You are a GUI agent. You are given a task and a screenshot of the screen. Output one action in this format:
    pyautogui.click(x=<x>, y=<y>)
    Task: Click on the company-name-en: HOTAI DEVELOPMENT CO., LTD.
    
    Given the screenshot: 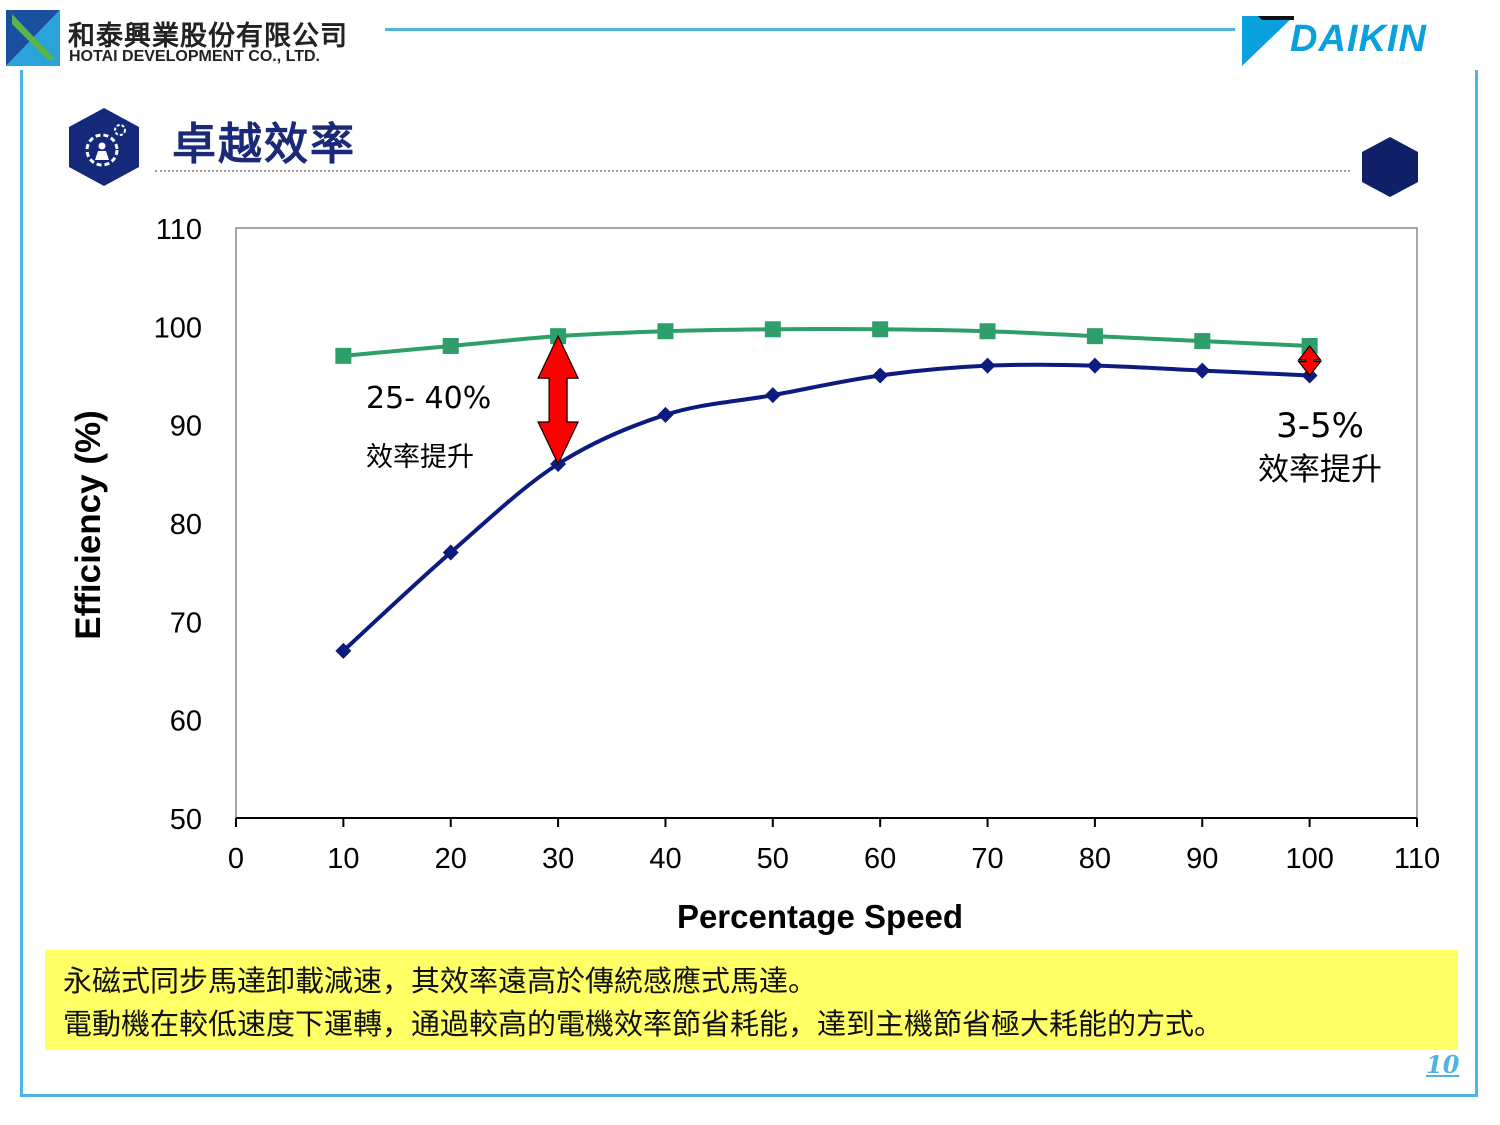 What is the action you would take?
    pyautogui.click(x=194, y=56)
    